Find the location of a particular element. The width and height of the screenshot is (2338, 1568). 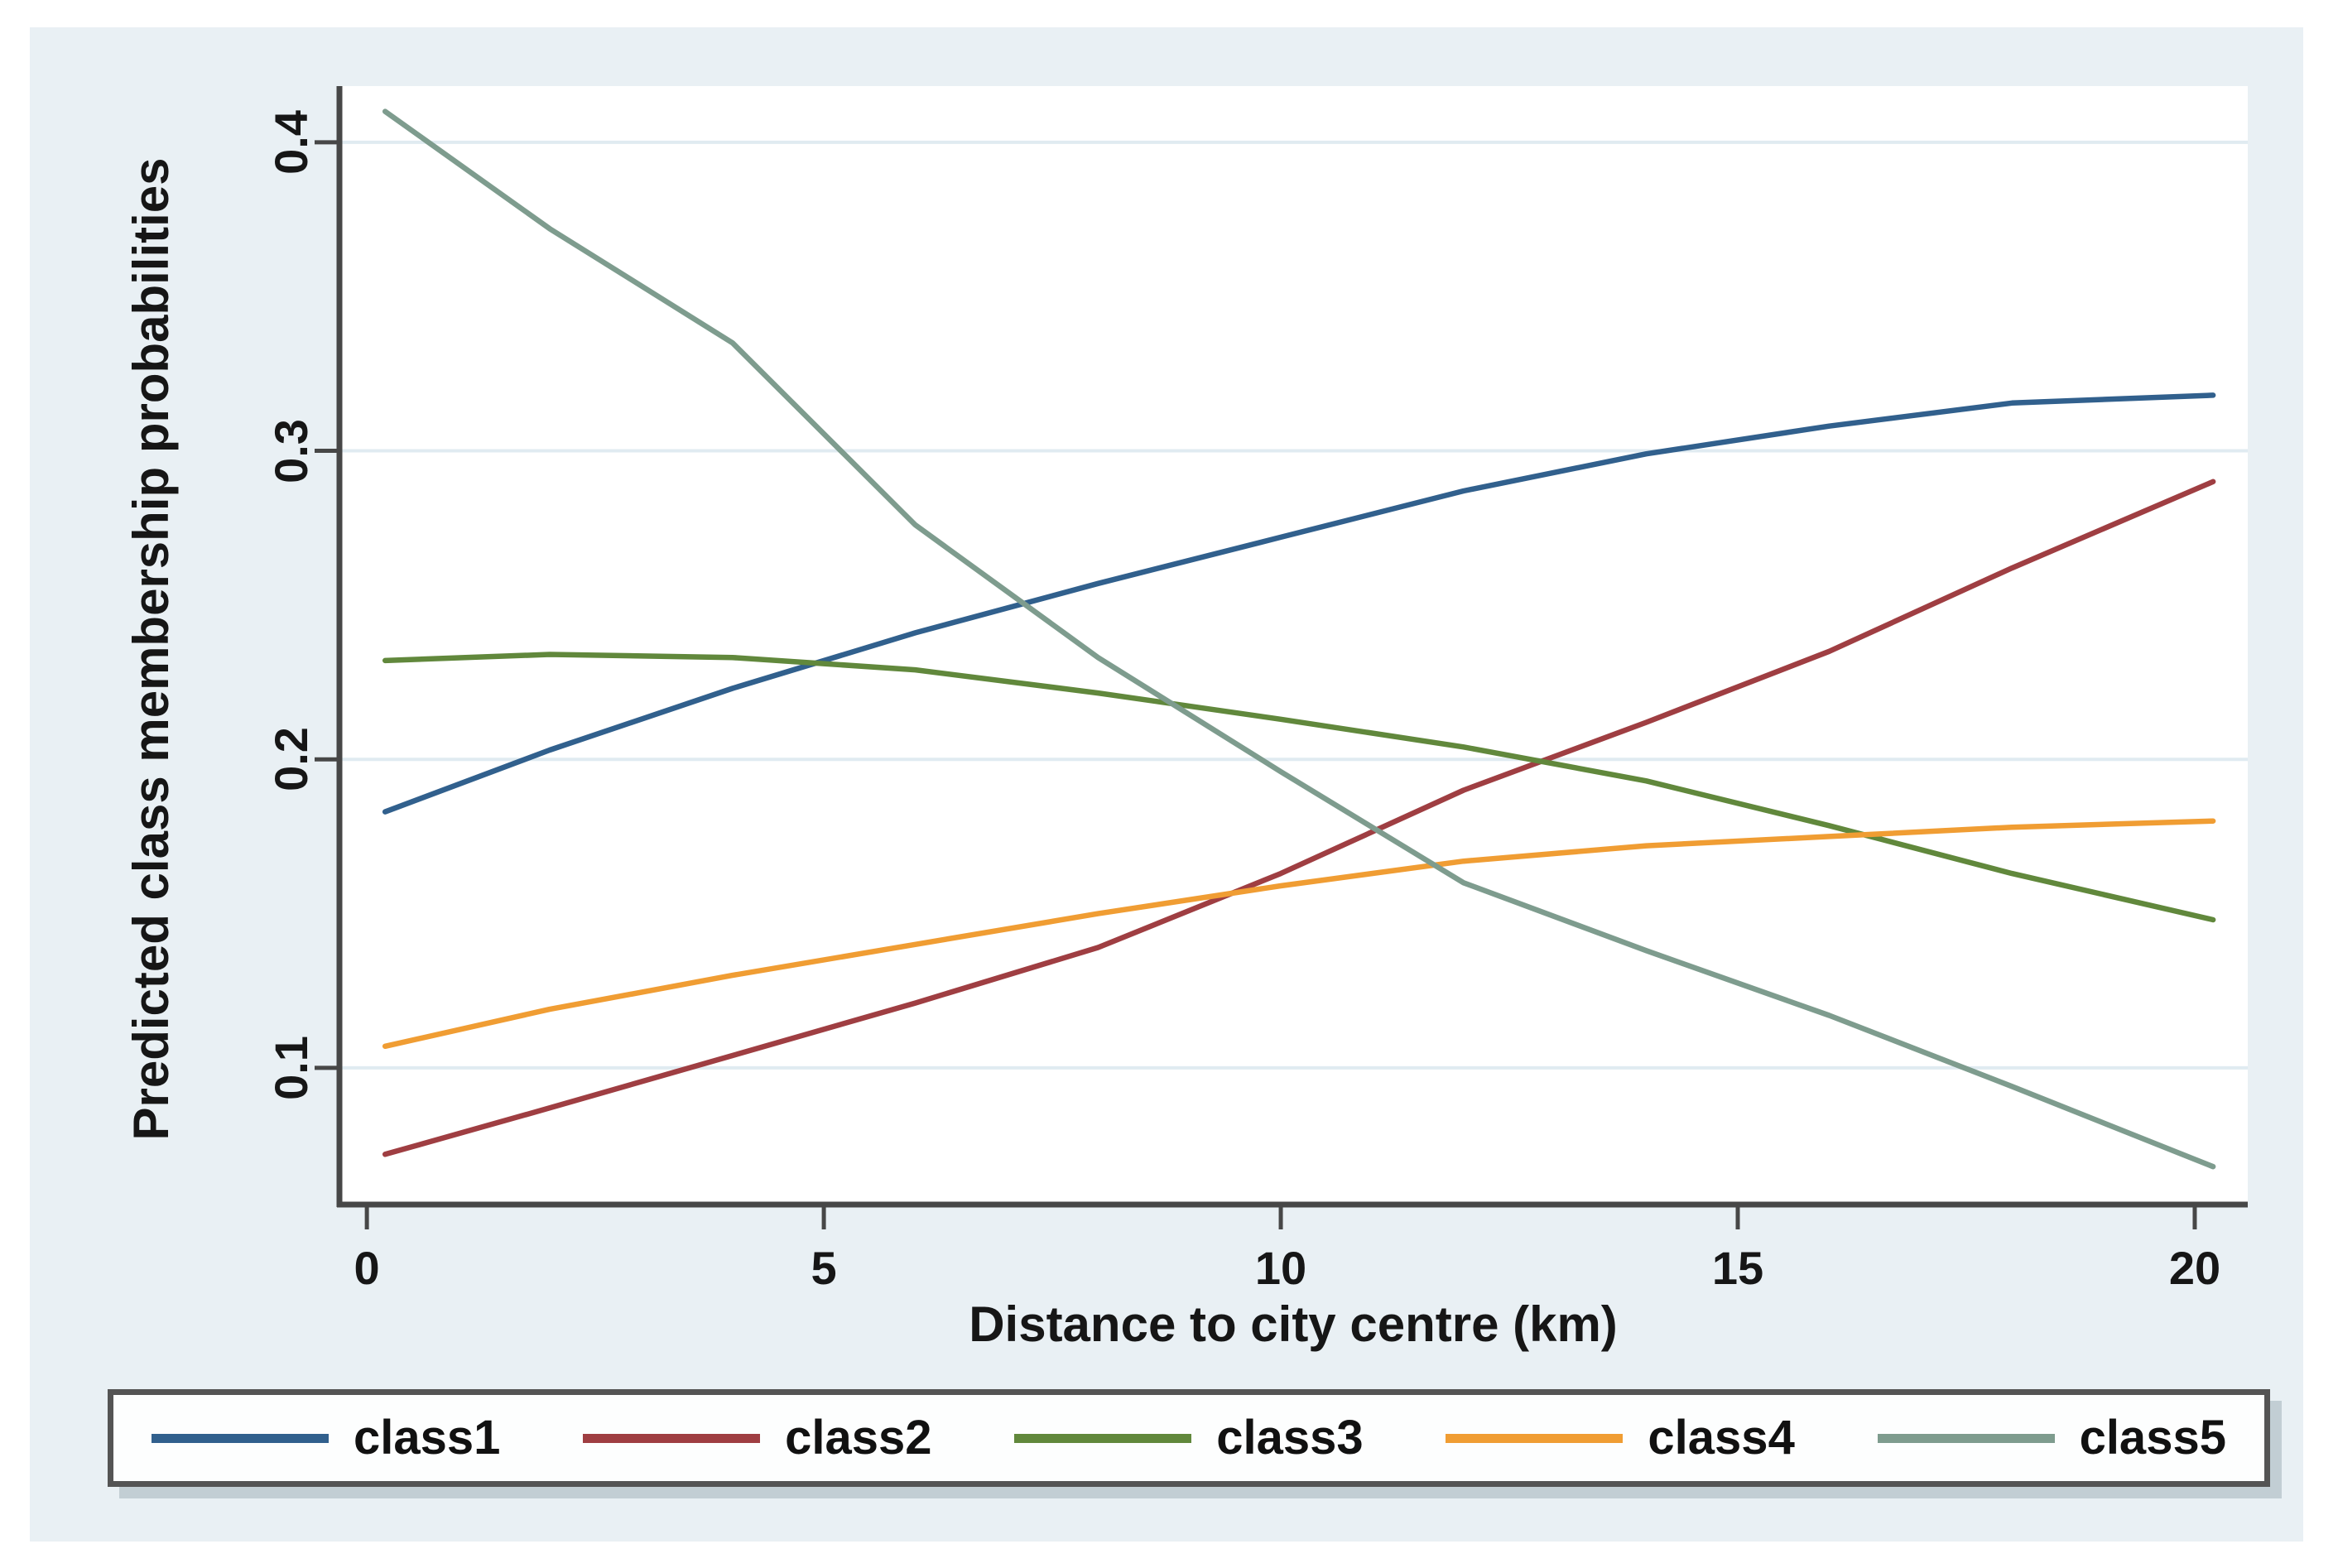

x-tick-label: 10 is located at coordinates (1280, 1268).